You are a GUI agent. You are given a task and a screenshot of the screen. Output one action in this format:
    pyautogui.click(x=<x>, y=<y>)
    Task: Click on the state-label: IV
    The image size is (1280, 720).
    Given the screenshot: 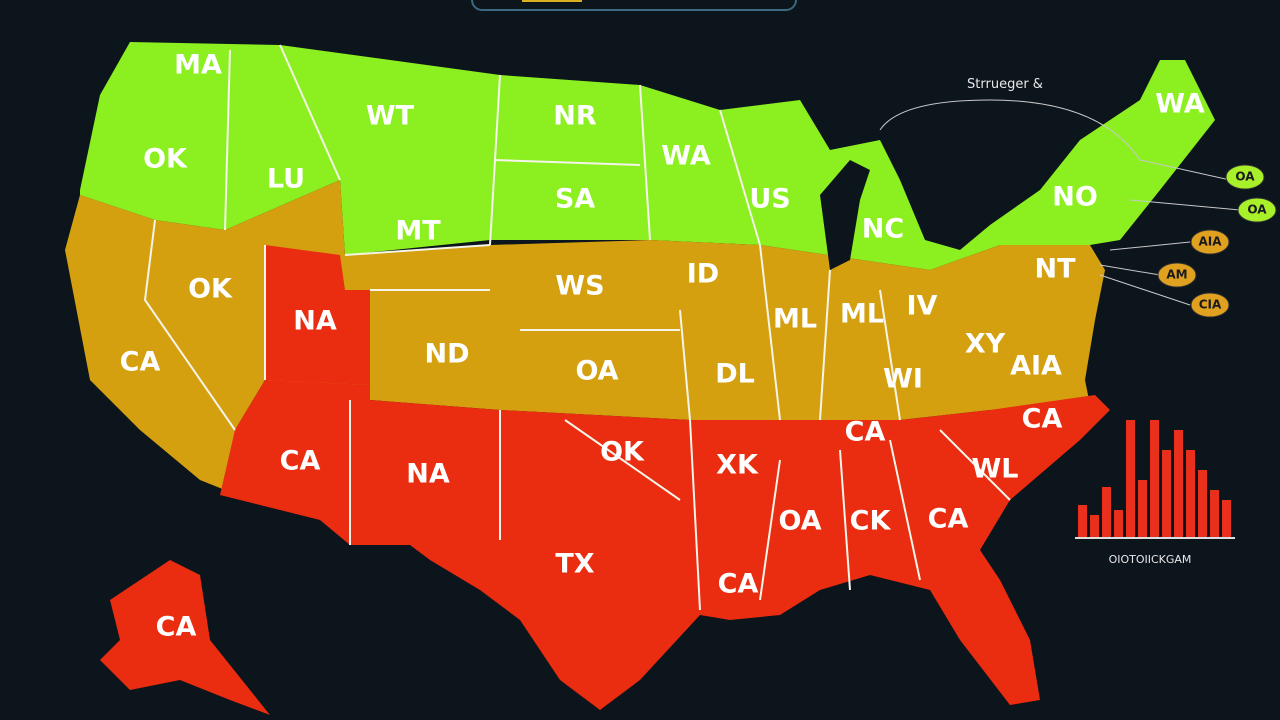 What is the action you would take?
    pyautogui.click(x=922, y=306)
    